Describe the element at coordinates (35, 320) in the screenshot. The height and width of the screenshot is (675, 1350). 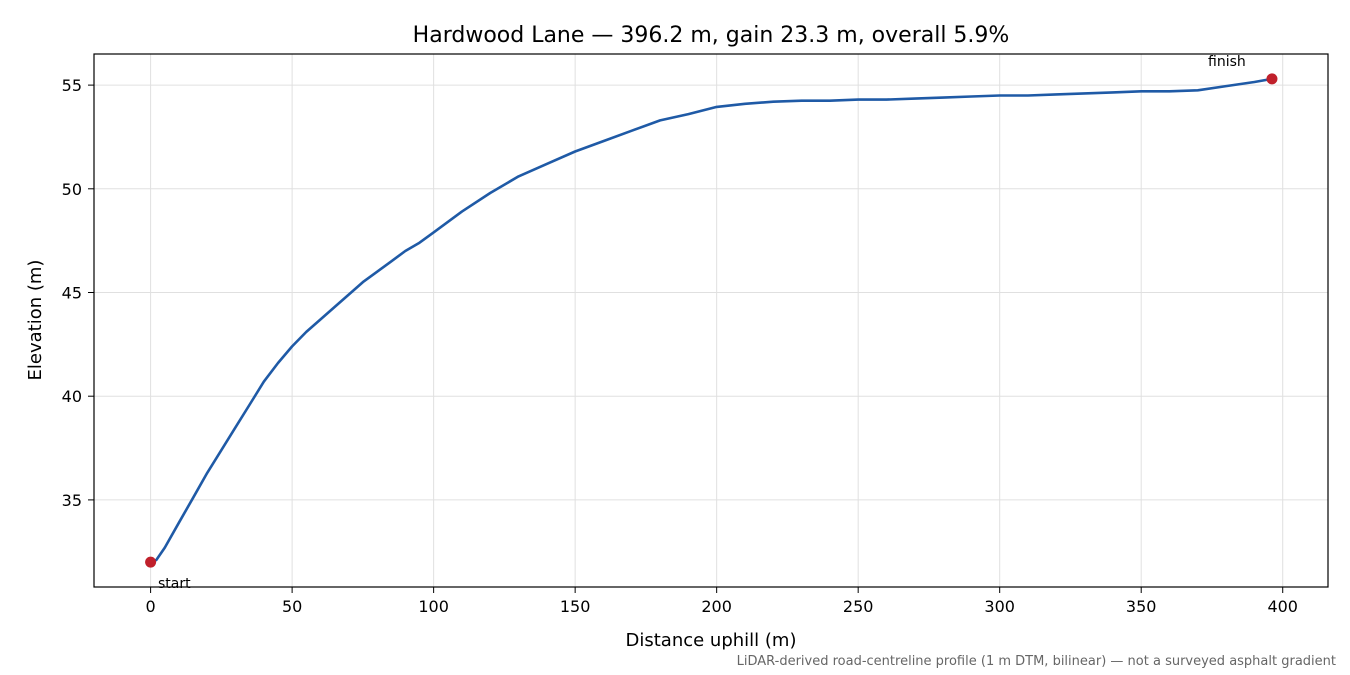
I see `y-axis-label: Elevation (m)` at that location.